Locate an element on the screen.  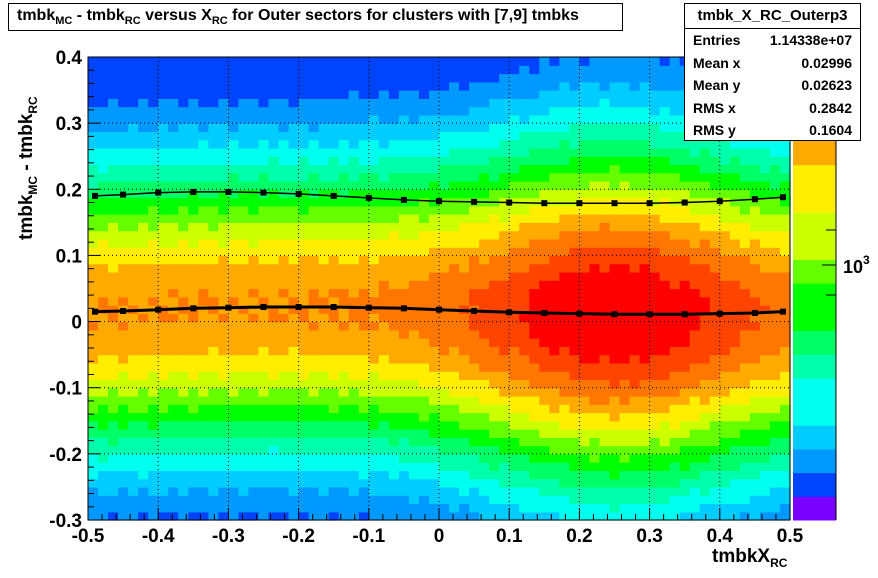
data-point-mean is located at coordinates (782, 311).